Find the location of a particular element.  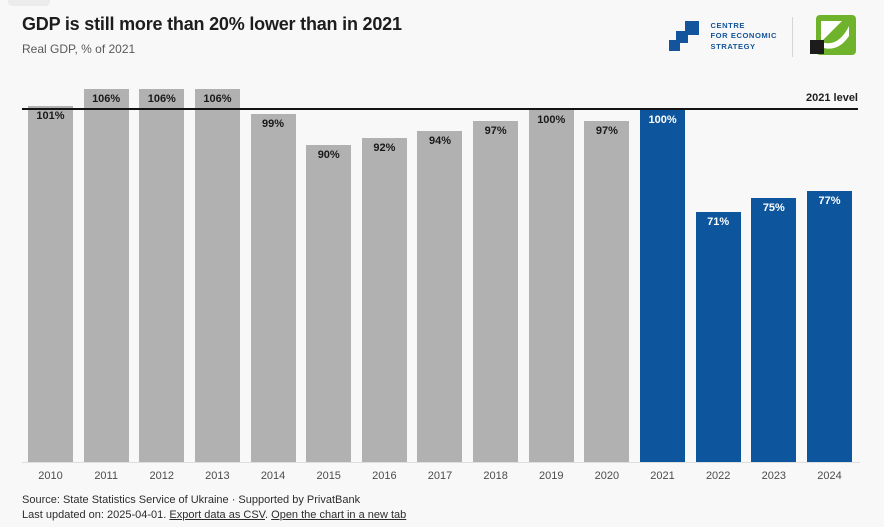

bar-2014: 99% is located at coordinates (273, 288).